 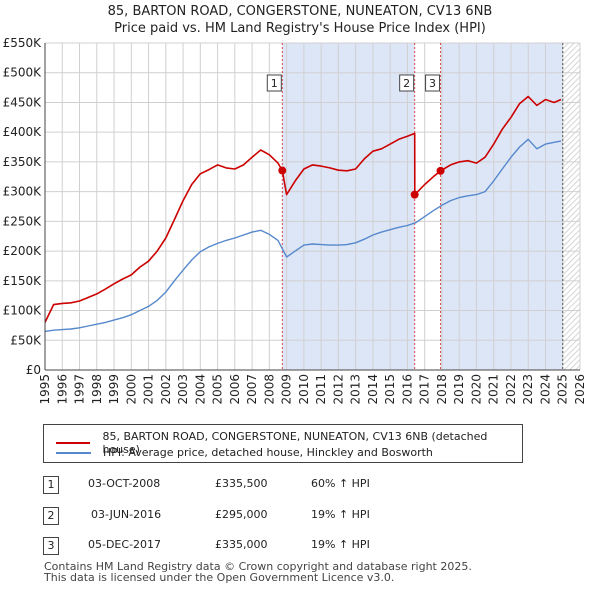 What do you see at coordinates (373, 389) in the screenshot?
I see `x-tick-label: 2014` at bounding box center [373, 389].